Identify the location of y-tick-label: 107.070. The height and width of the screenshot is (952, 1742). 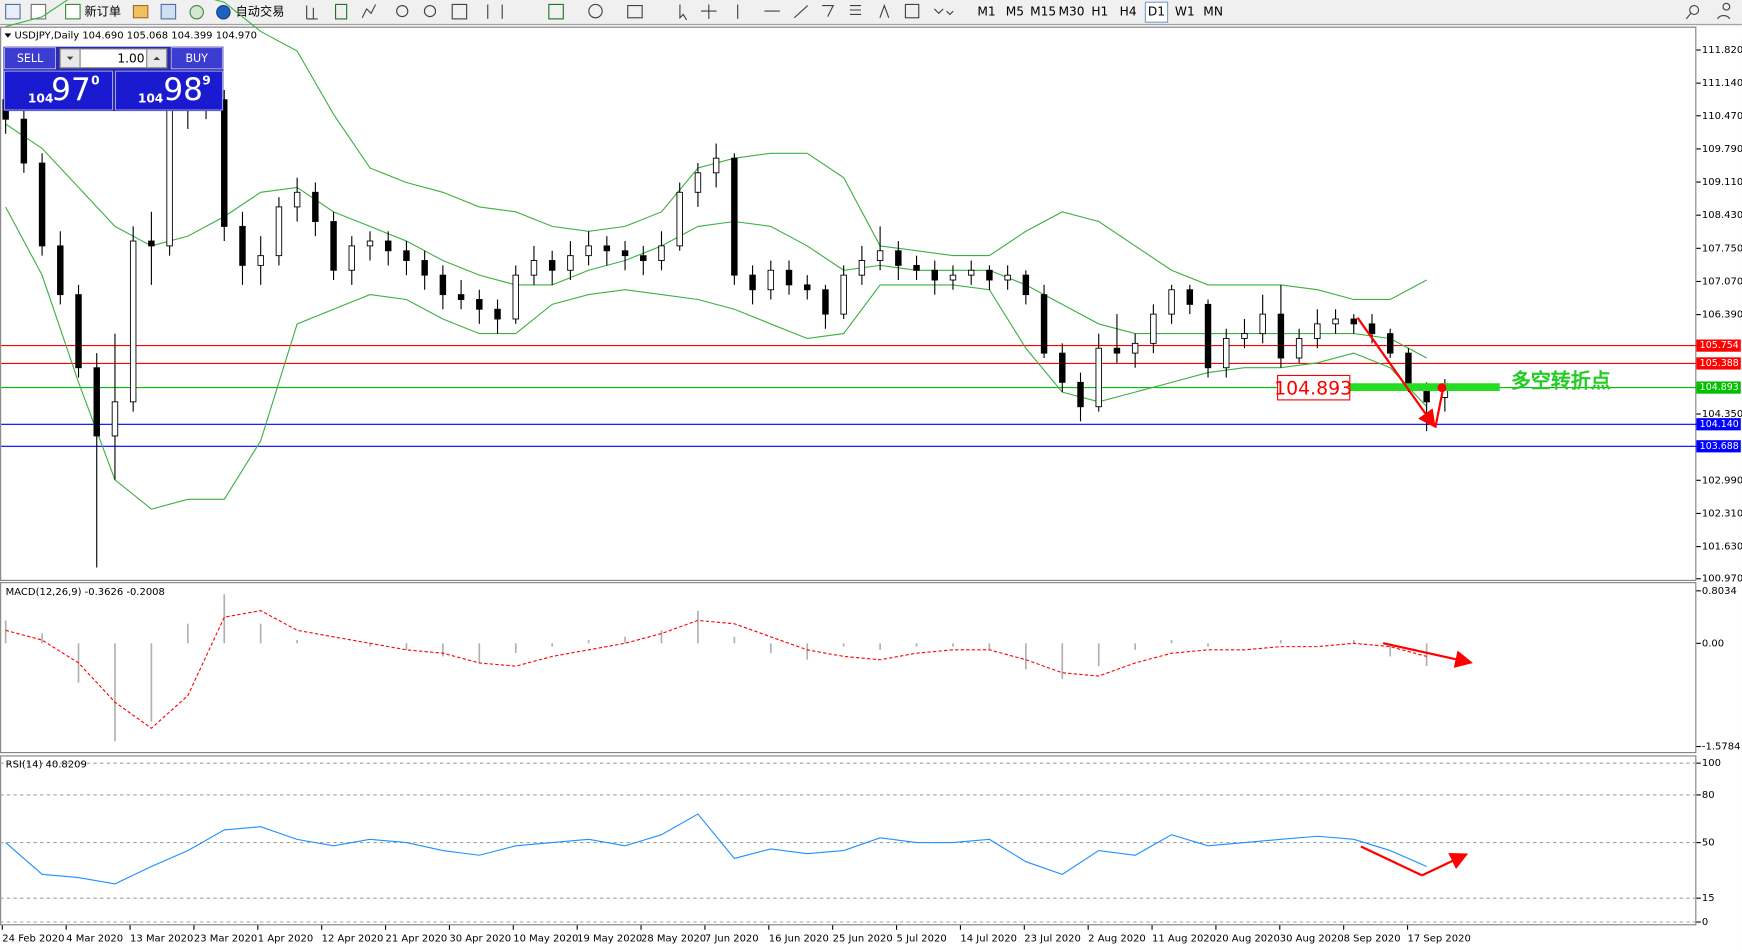
(1722, 281).